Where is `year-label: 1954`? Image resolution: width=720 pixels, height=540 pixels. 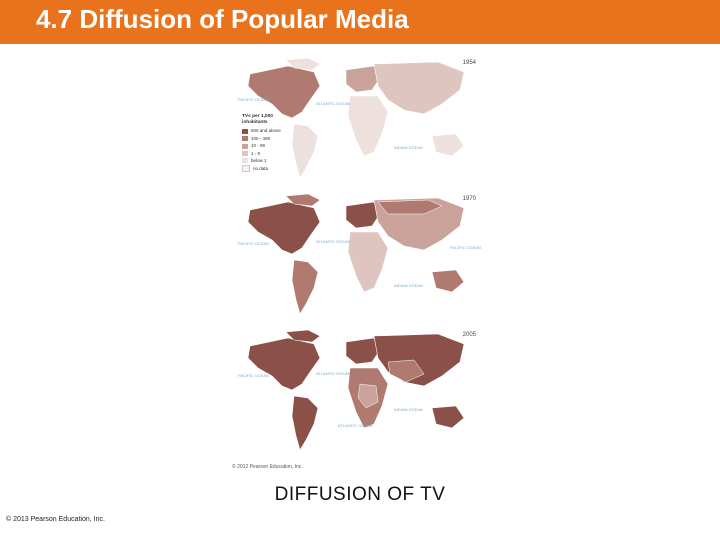 year-label: 1954 is located at coordinates (469, 63).